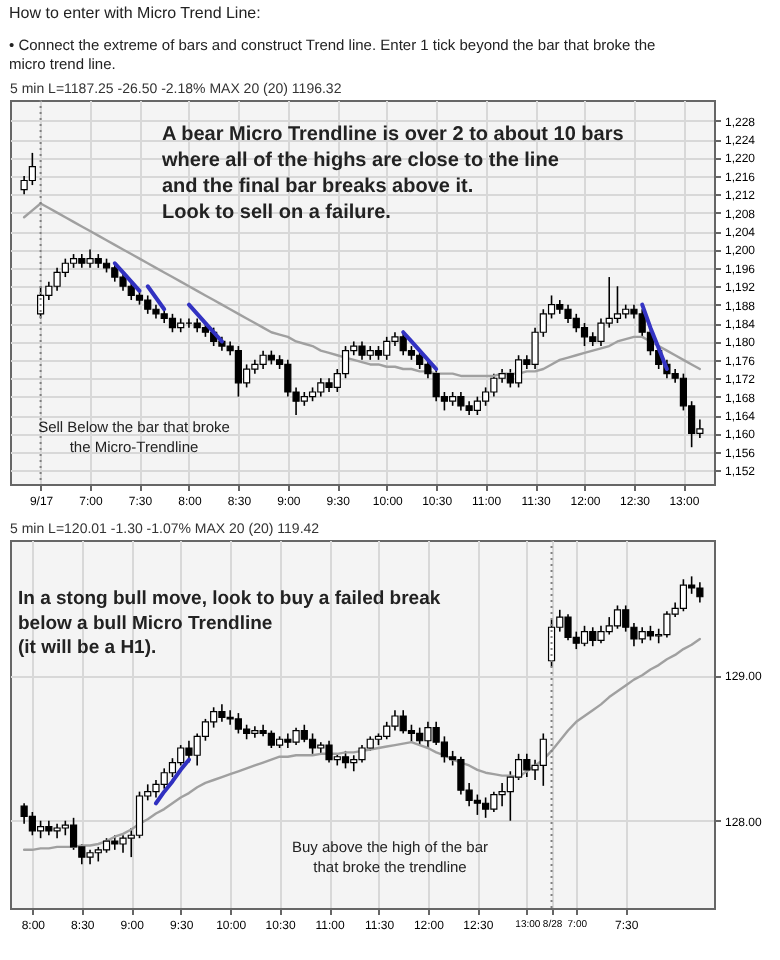  Describe the element at coordinates (392, 174) in the screenshot. I see `annotation: A bear Micro Trendline is over 2 to about 10 bars where all of the highs are close to the line and the final bar breaks above it. Look to sell on a failure.` at that location.